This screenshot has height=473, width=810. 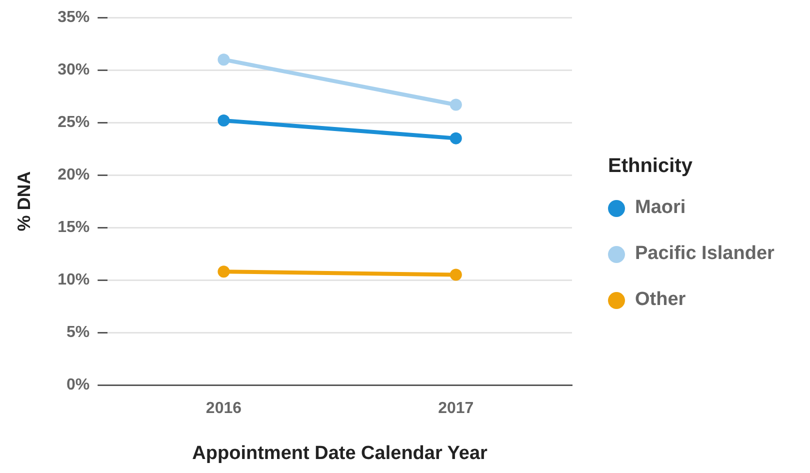 I want to click on legend-title: Ethnicity, so click(x=651, y=166).